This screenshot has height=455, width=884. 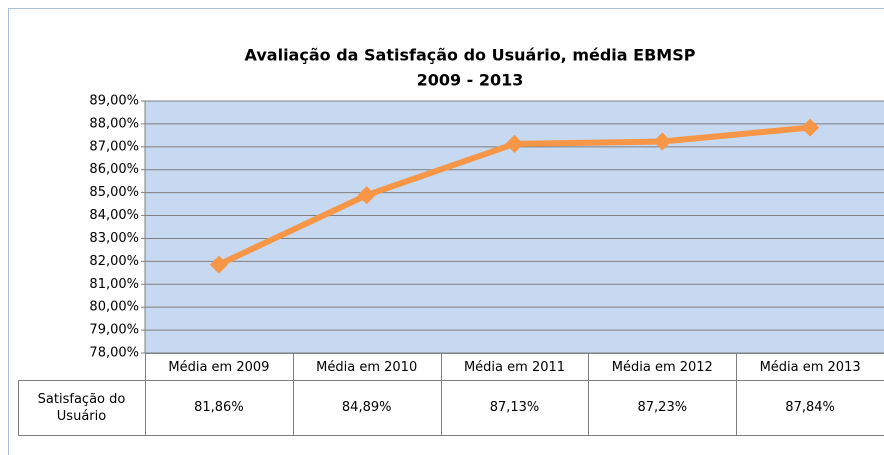 I want to click on y-tick-label: 88,00%, so click(x=114, y=123).